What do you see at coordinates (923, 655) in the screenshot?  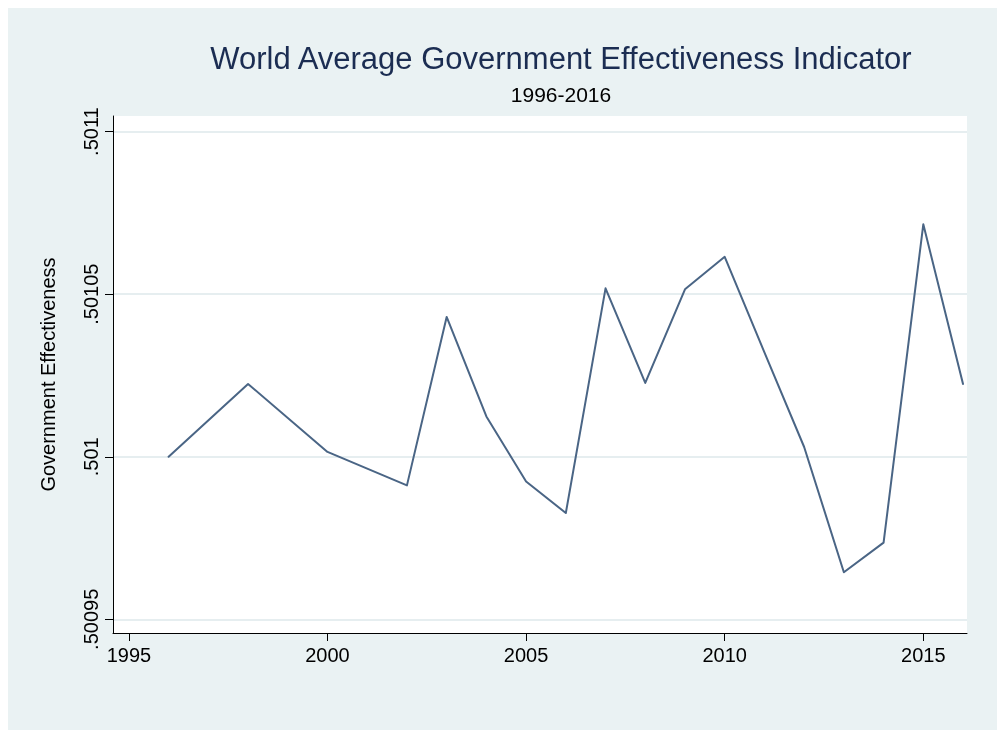 I see `x-tick-label: 2015` at bounding box center [923, 655].